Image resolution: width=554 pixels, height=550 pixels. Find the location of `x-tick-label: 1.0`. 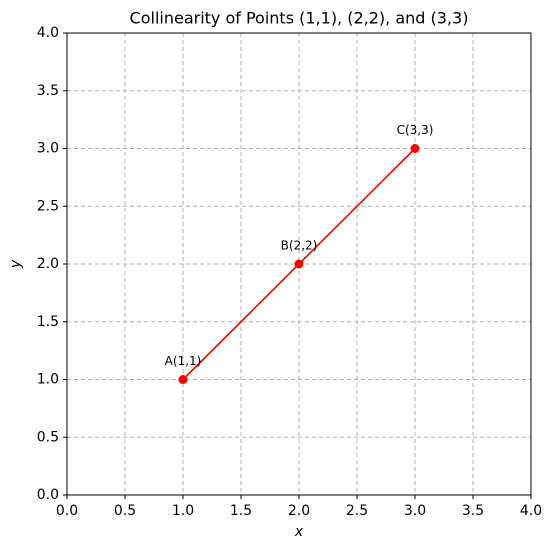

x-tick-label: 1.0 is located at coordinates (183, 511).